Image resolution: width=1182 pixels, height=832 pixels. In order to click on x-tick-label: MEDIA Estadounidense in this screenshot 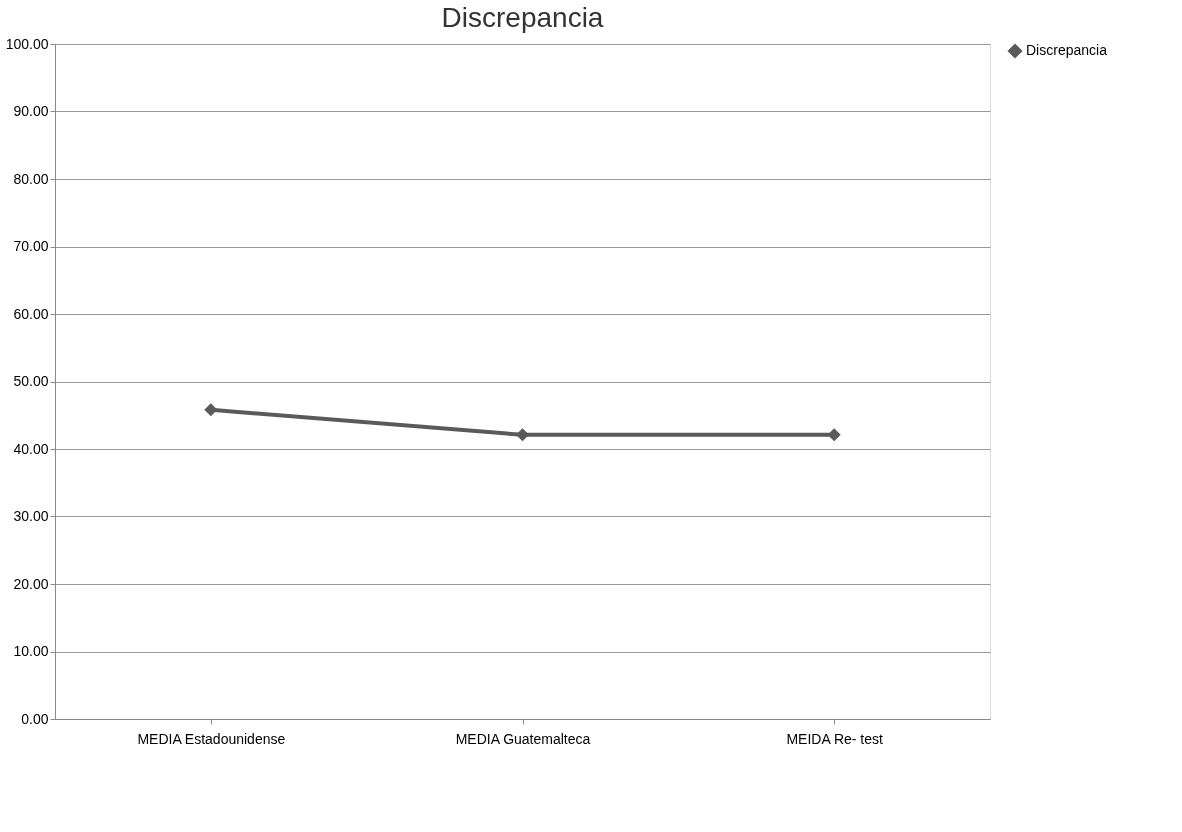, I will do `click(211, 738)`.